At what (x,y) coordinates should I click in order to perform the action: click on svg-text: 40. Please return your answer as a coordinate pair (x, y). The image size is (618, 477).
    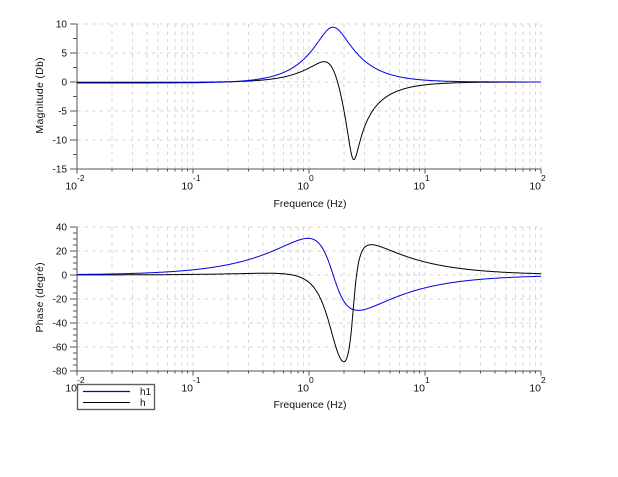
    Looking at the image, I should click on (62, 228).